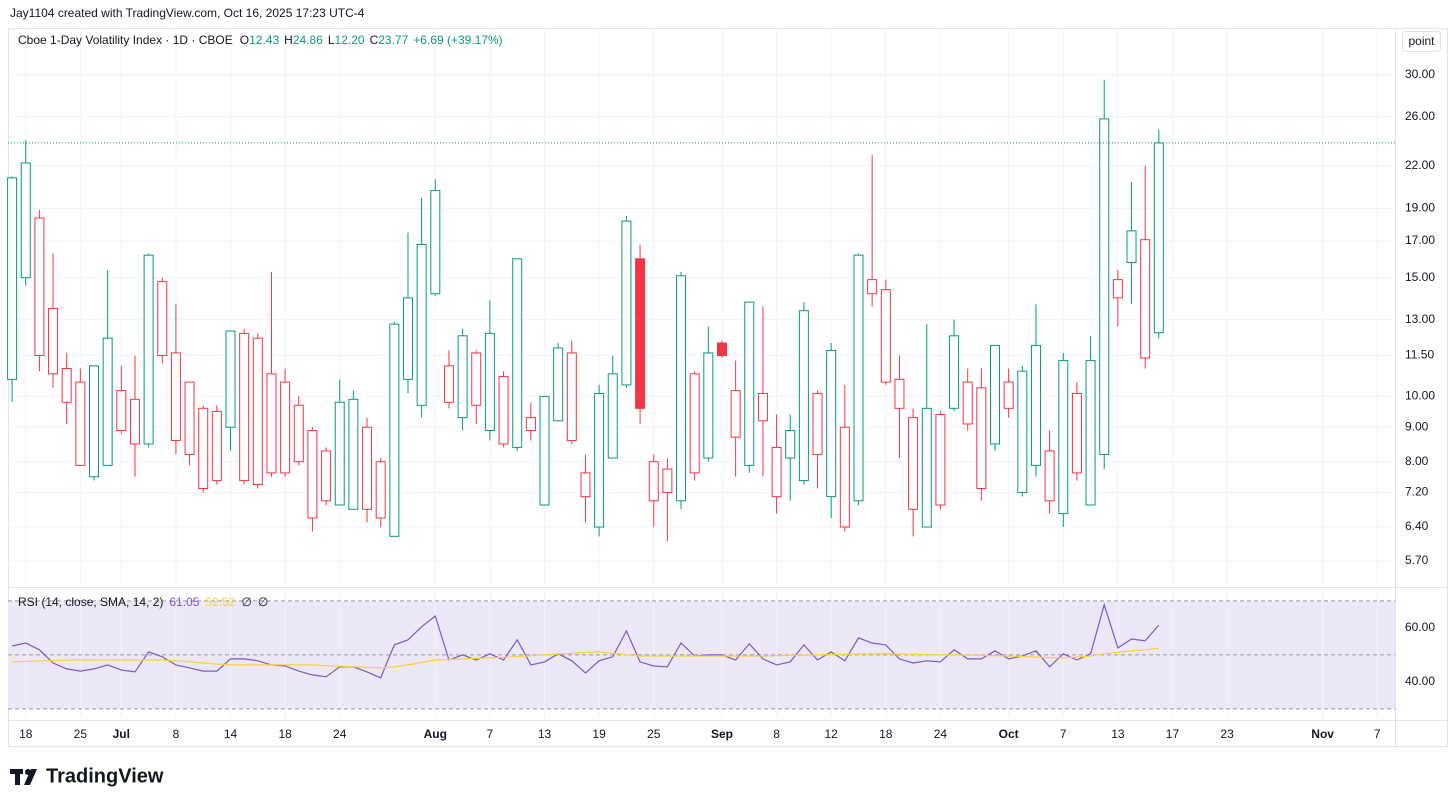 This screenshot has height=805, width=1456. I want to click on ohlc-value: 12.43, so click(264, 40).